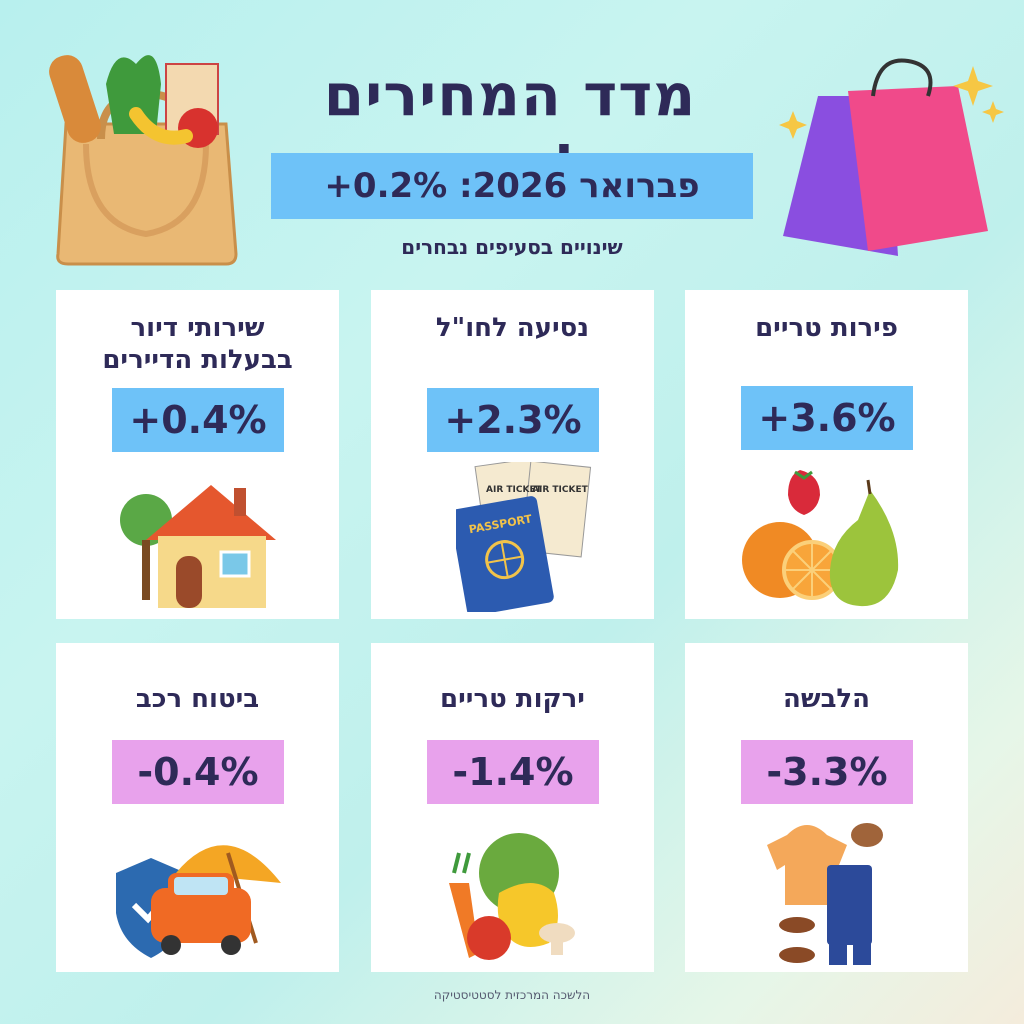  What do you see at coordinates (143, 160) in the screenshot?
I see `grocery-bag-icon` at bounding box center [143, 160].